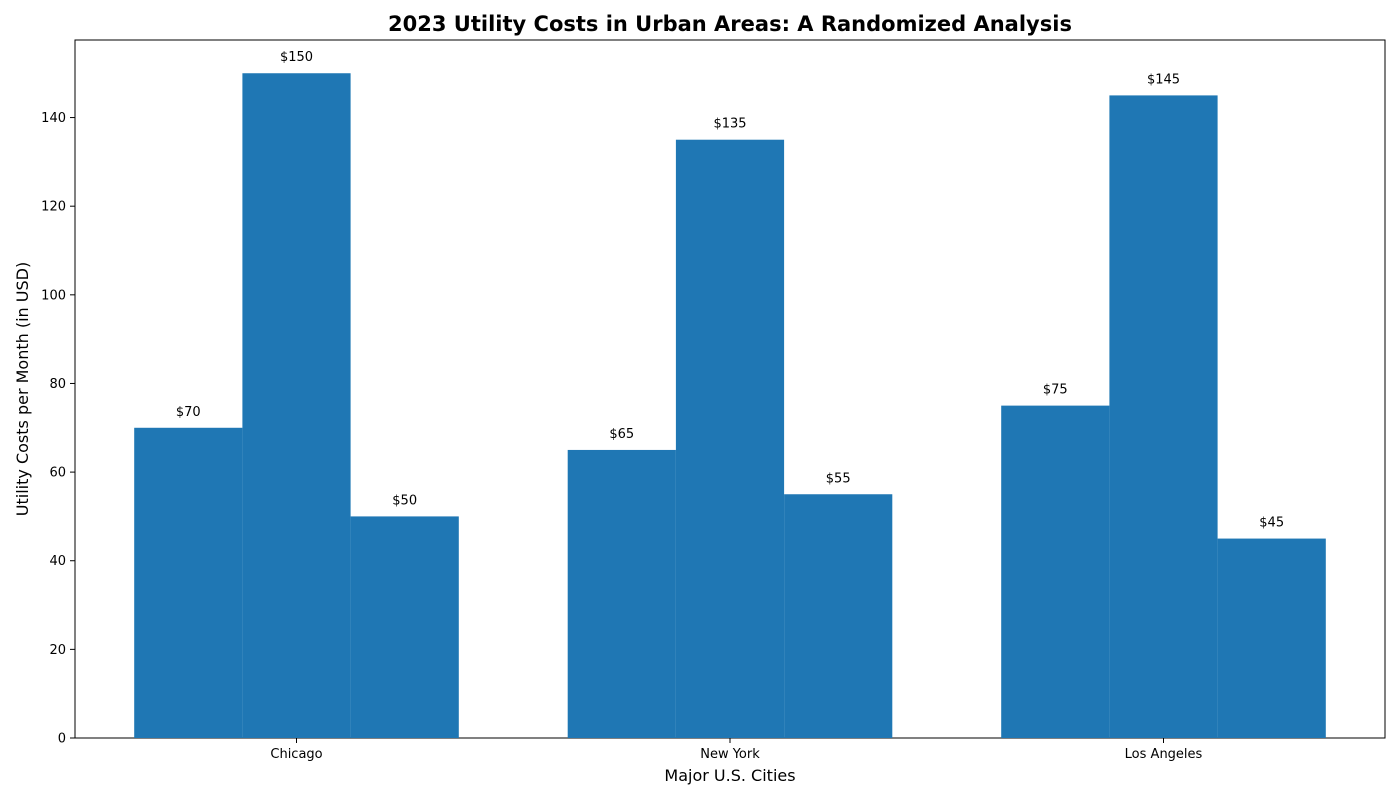 Image resolution: width=1400 pixels, height=804 pixels. What do you see at coordinates (1271, 523) in the screenshot?
I see `data-label: $45` at bounding box center [1271, 523].